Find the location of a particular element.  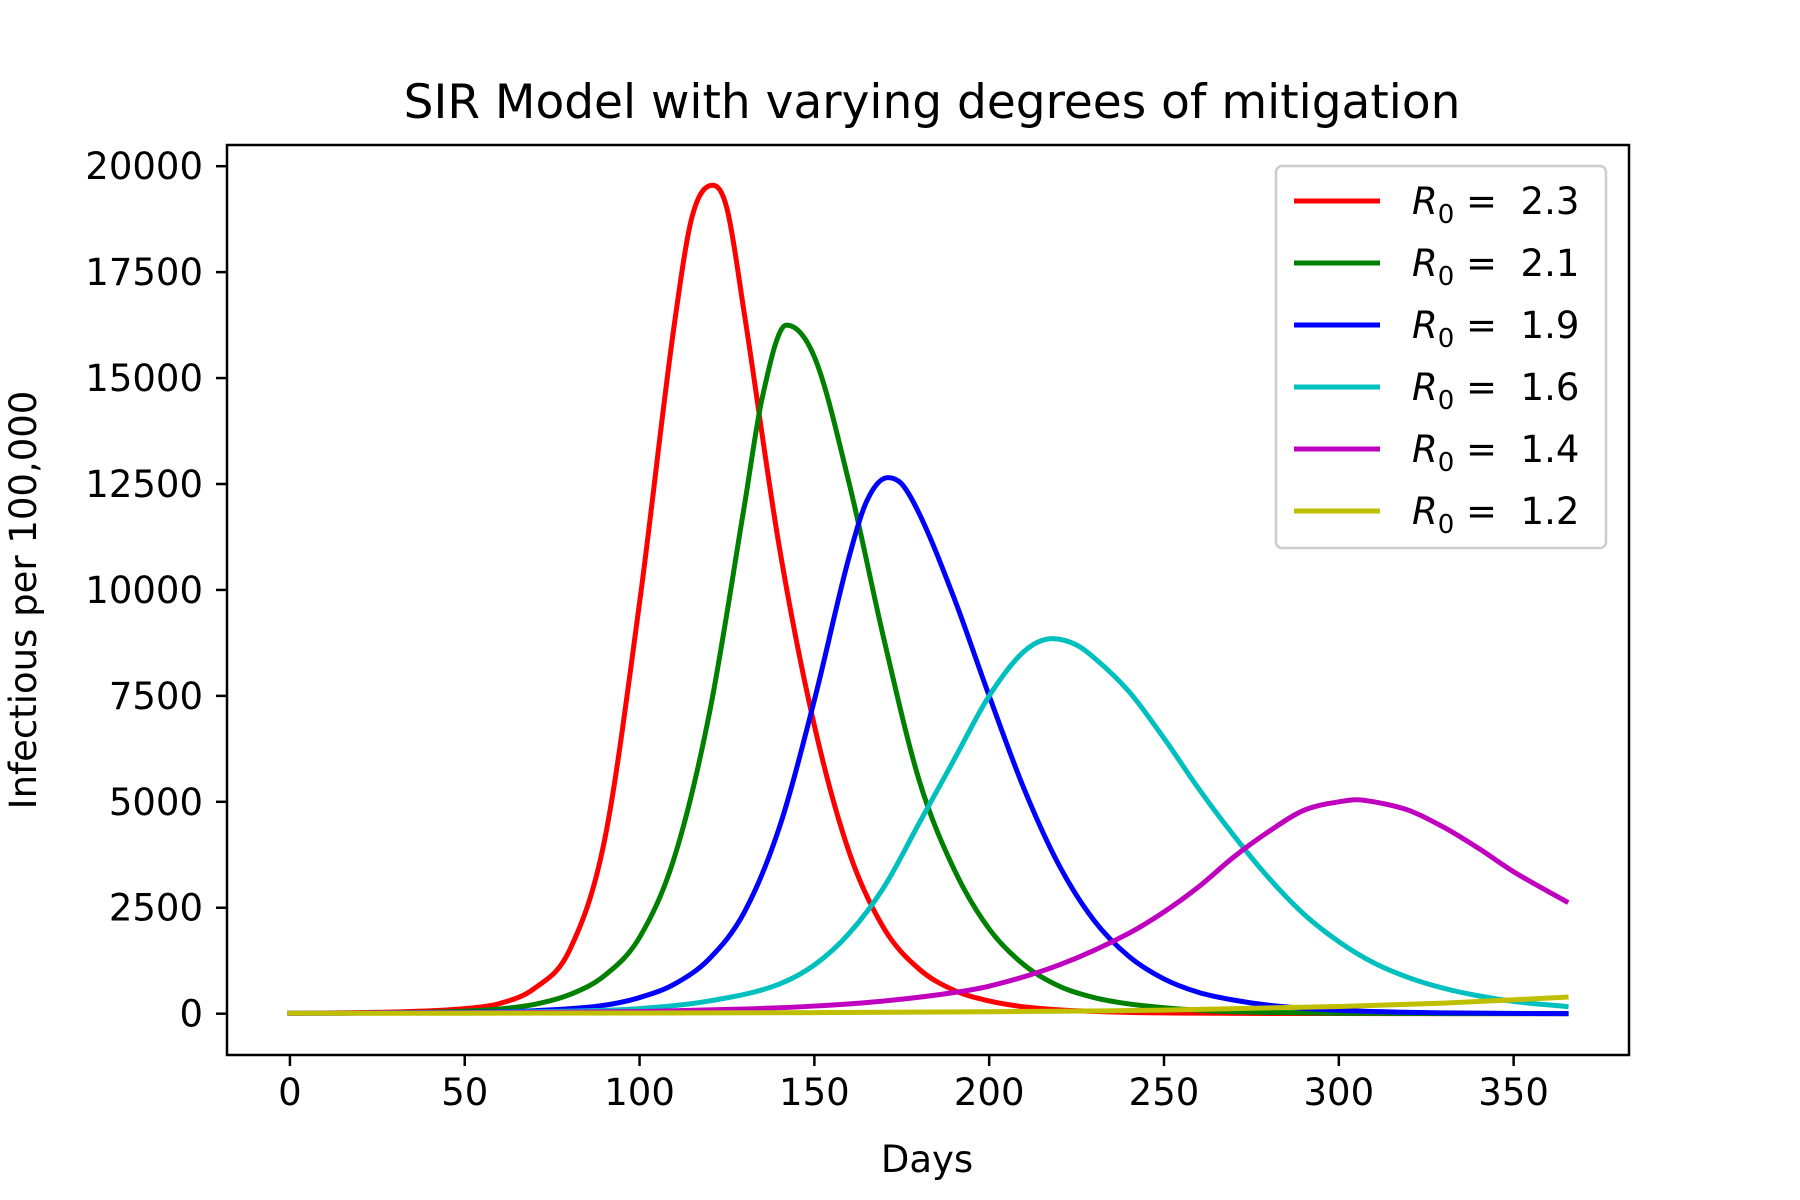

legend-value: = 2.1 is located at coordinates (1516, 263).